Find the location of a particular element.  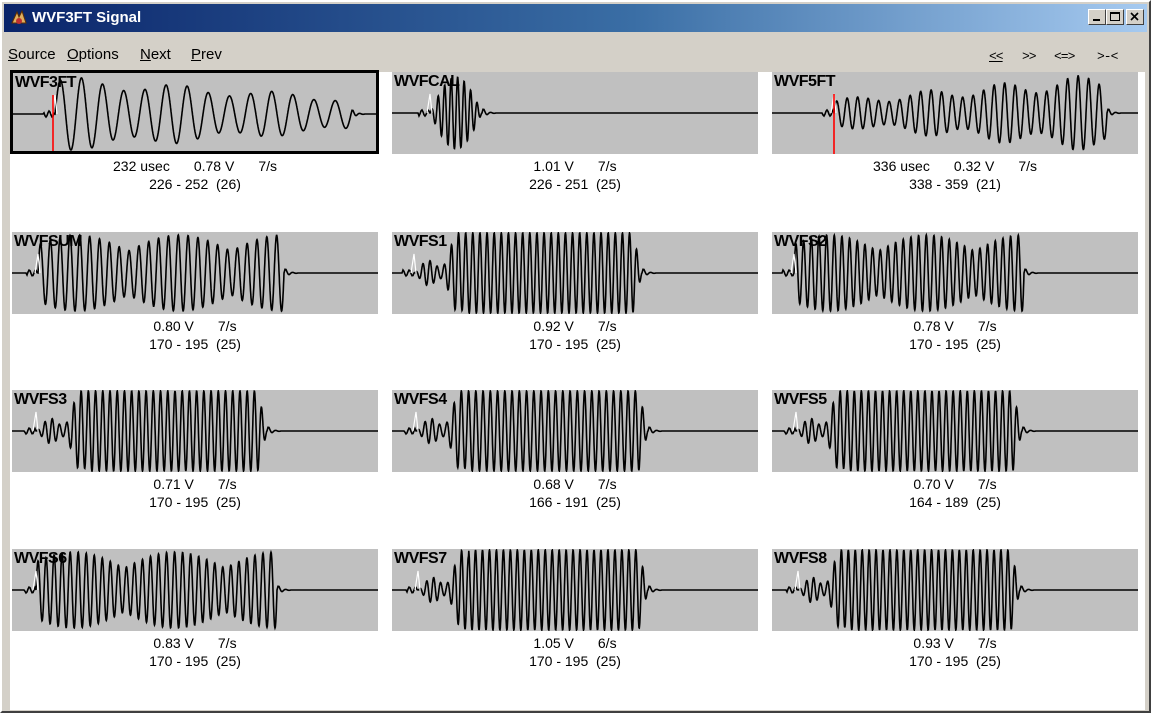

panel-label: WVFS7 is located at coordinates (420, 558).